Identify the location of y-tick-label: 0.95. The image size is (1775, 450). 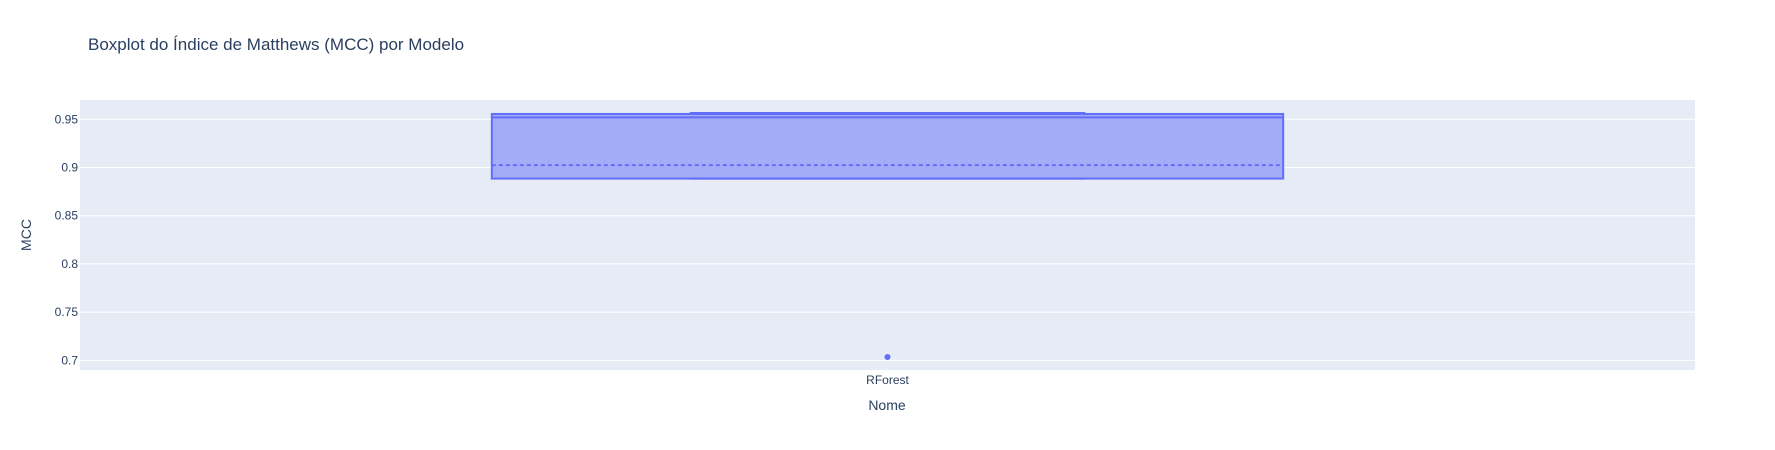
(67, 119).